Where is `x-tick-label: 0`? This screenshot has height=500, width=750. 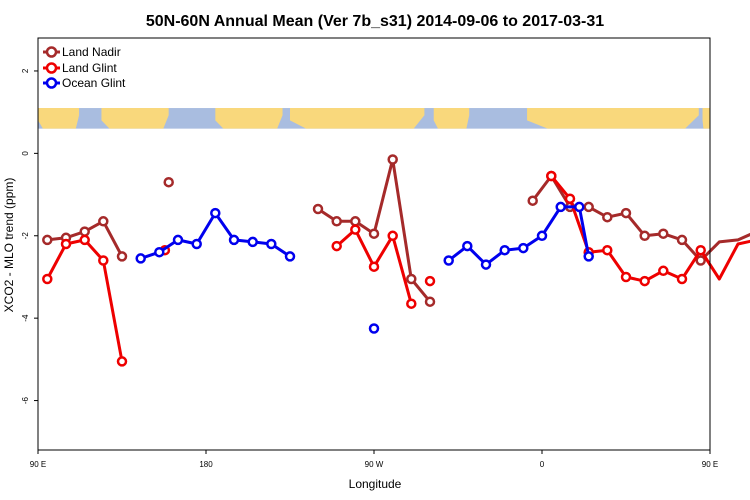 x-tick-label: 0 is located at coordinates (542, 464).